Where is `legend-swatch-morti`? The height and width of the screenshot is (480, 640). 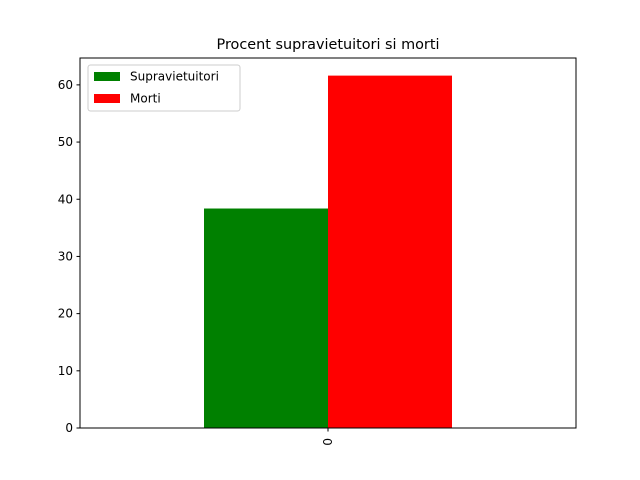 legend-swatch-morti is located at coordinates (107, 98).